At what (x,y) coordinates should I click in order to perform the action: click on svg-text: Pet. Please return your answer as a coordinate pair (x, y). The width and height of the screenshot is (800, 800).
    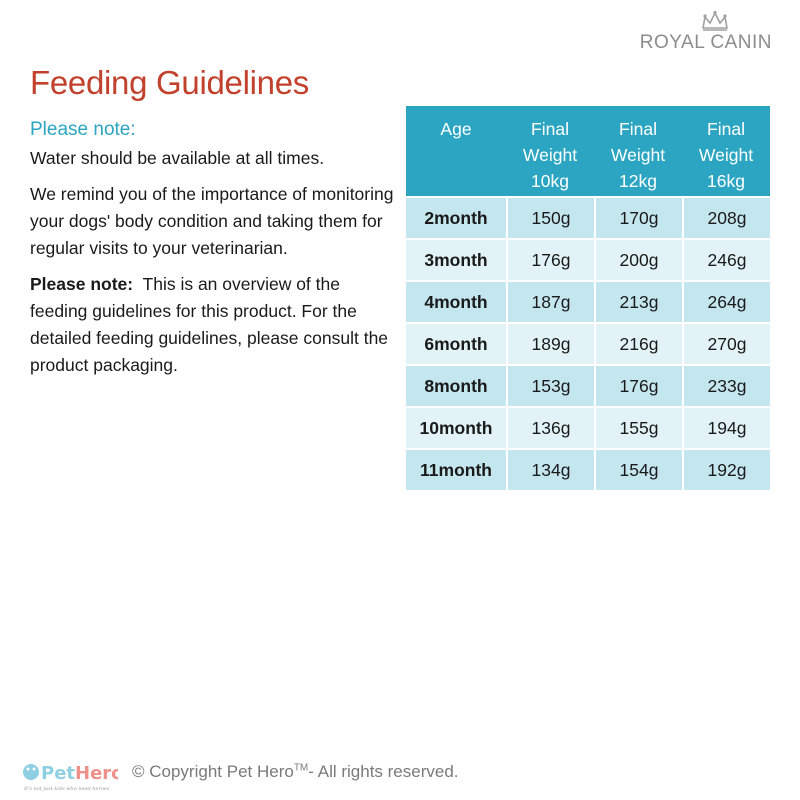
    Looking at the image, I should click on (58, 773).